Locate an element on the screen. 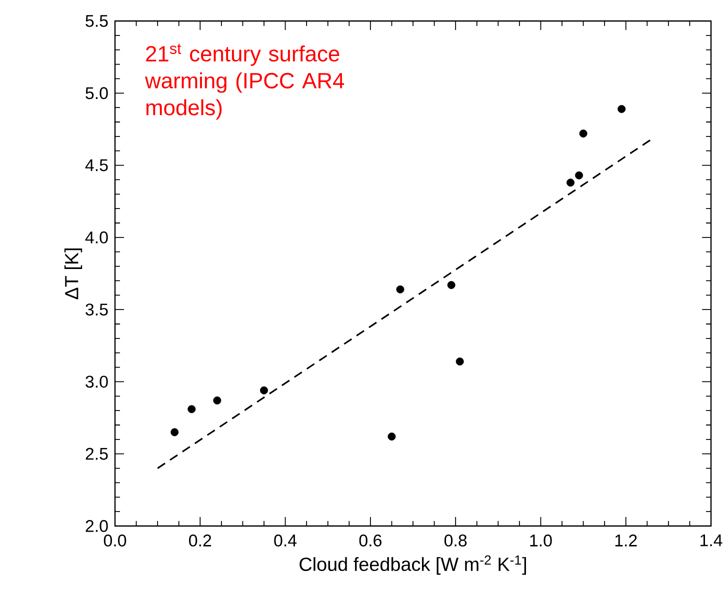 The width and height of the screenshot is (725, 608). y-tick-label: 2.0 is located at coordinates (97, 526).